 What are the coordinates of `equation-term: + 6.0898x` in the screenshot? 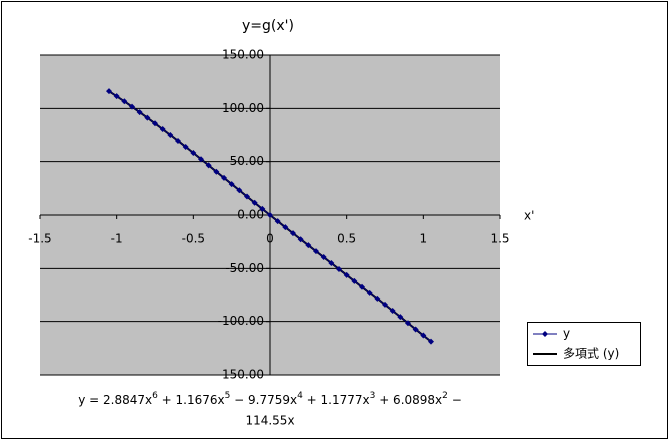 It's located at (408, 400).